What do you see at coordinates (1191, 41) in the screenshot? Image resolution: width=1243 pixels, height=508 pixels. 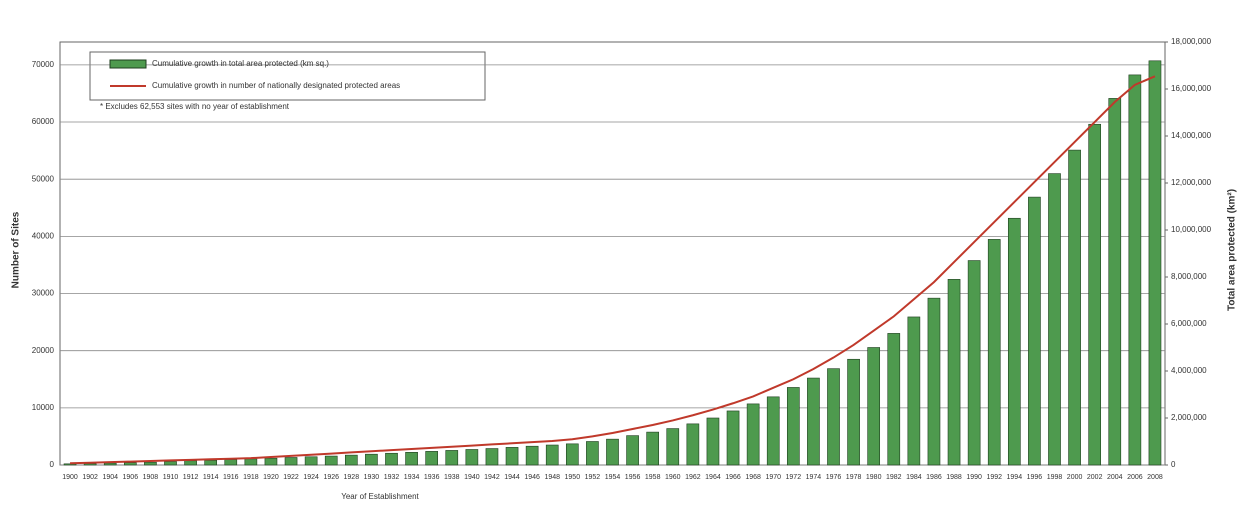 I see `y2-tick-label: 18,000,000` at bounding box center [1191, 41].